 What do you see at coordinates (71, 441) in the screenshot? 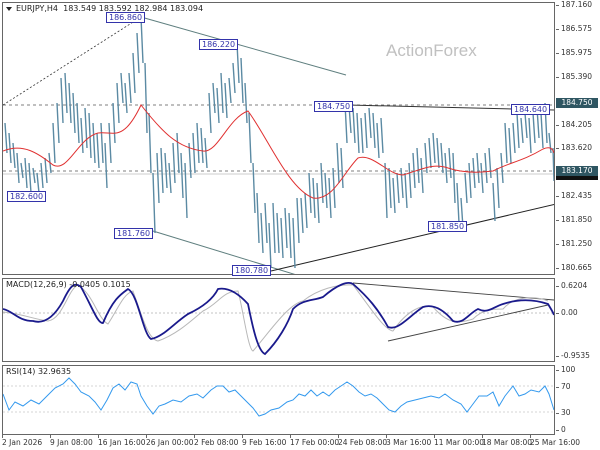
I see `x-tick: 9 Jan 08:00` at bounding box center [71, 441].